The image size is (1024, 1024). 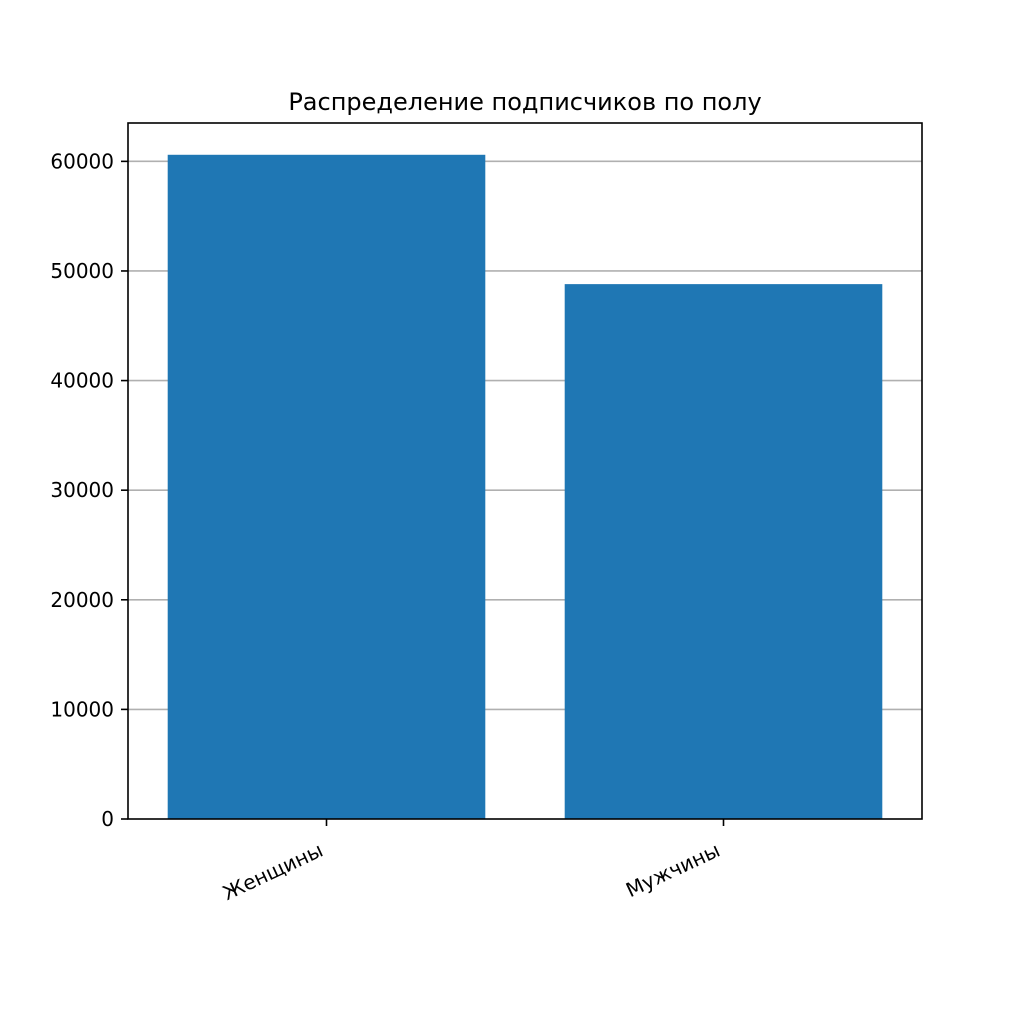 I want to click on y-tick-label: 50000, so click(x=82, y=271).